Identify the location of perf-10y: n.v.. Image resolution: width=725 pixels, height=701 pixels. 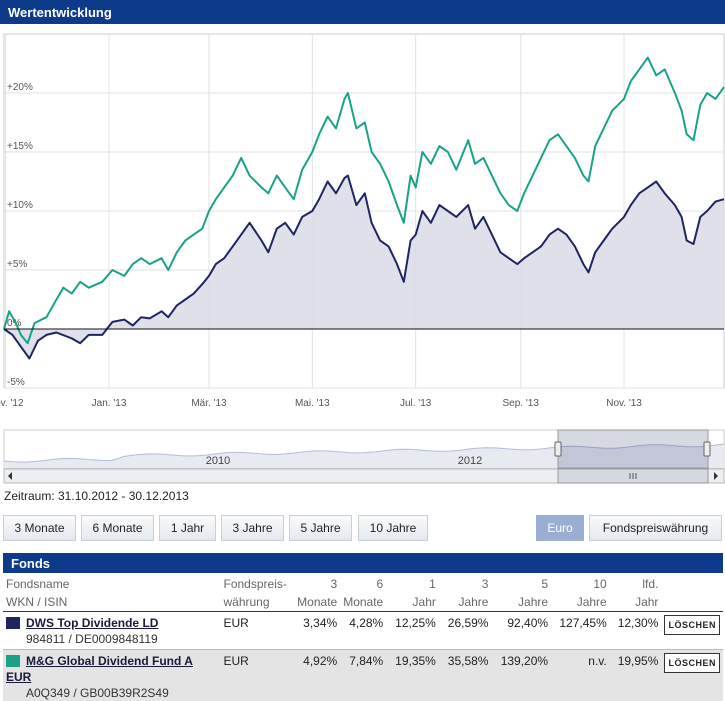
(580, 675).